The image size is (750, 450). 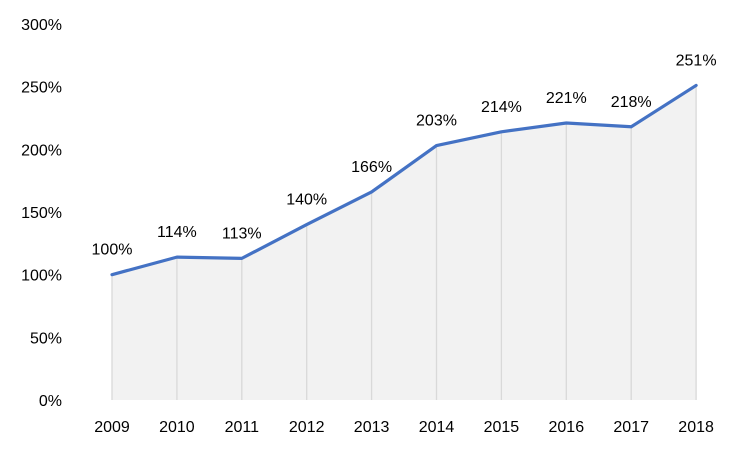 I want to click on y-tick-label: 200%, so click(x=41, y=150).